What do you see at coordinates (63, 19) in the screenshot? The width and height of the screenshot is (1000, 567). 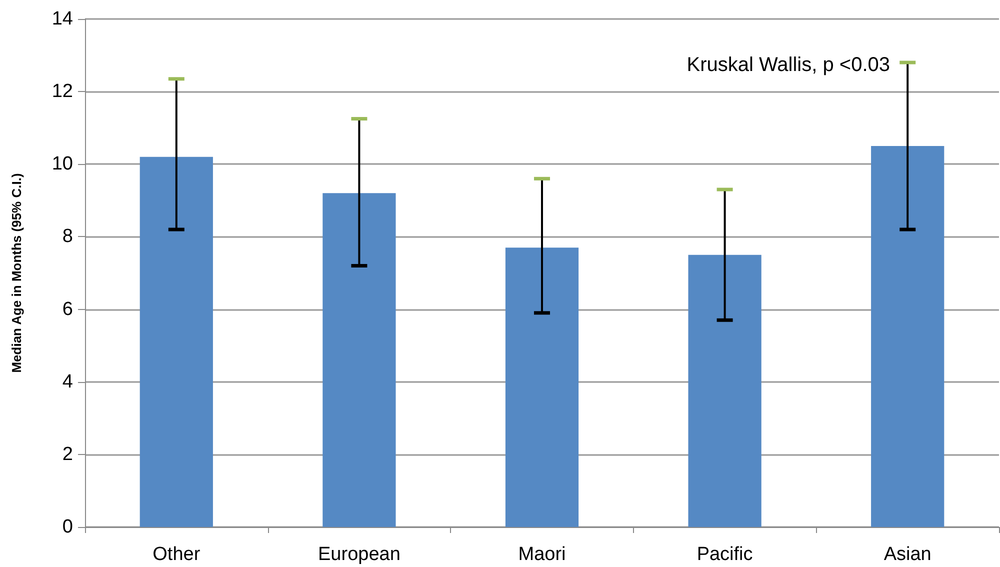 I see `y-tick-label: 14` at bounding box center [63, 19].